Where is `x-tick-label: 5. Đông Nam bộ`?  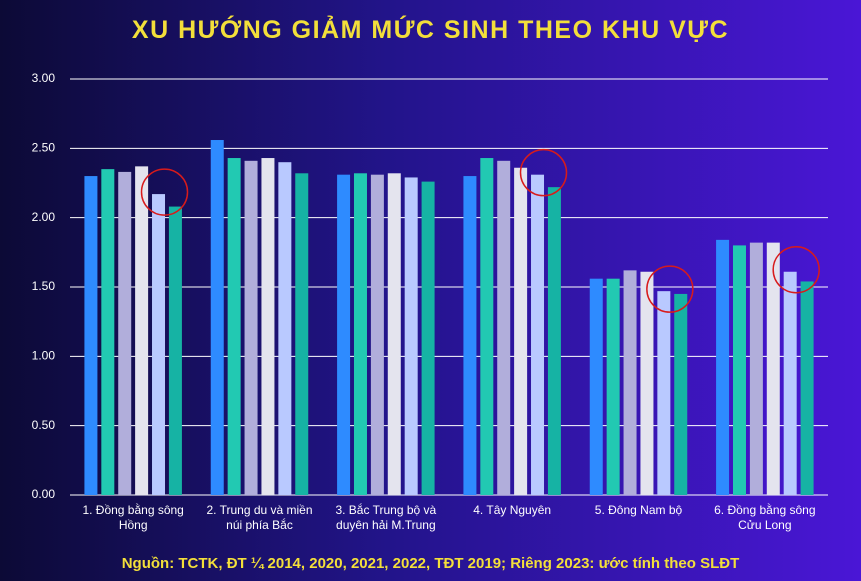
x-tick-label: 5. Đông Nam bộ is located at coordinates (638, 510).